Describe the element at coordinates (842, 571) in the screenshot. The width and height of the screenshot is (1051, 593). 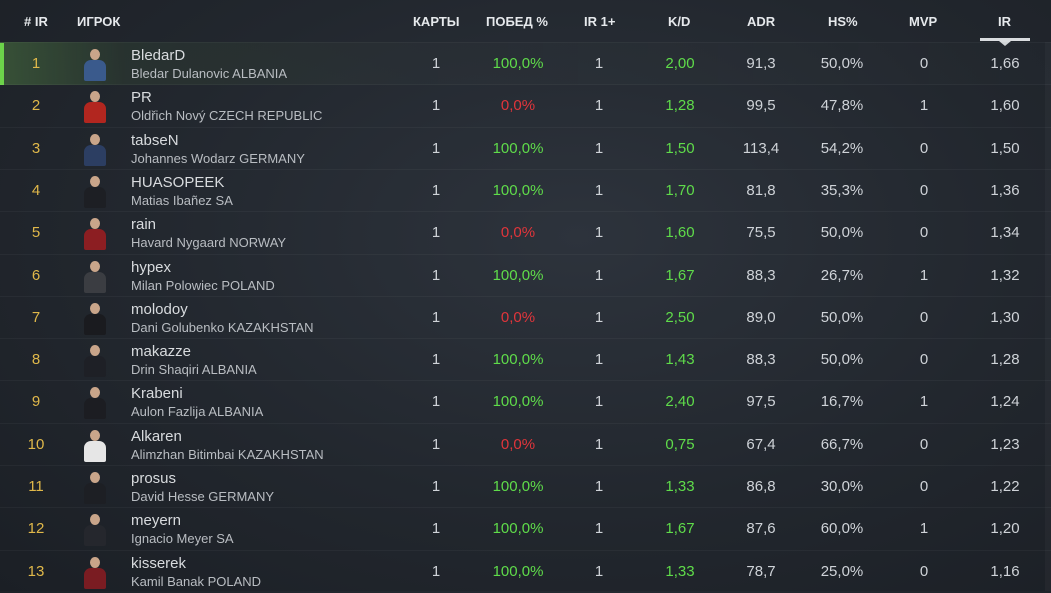
I see `hs-value: 25,0%` at that location.